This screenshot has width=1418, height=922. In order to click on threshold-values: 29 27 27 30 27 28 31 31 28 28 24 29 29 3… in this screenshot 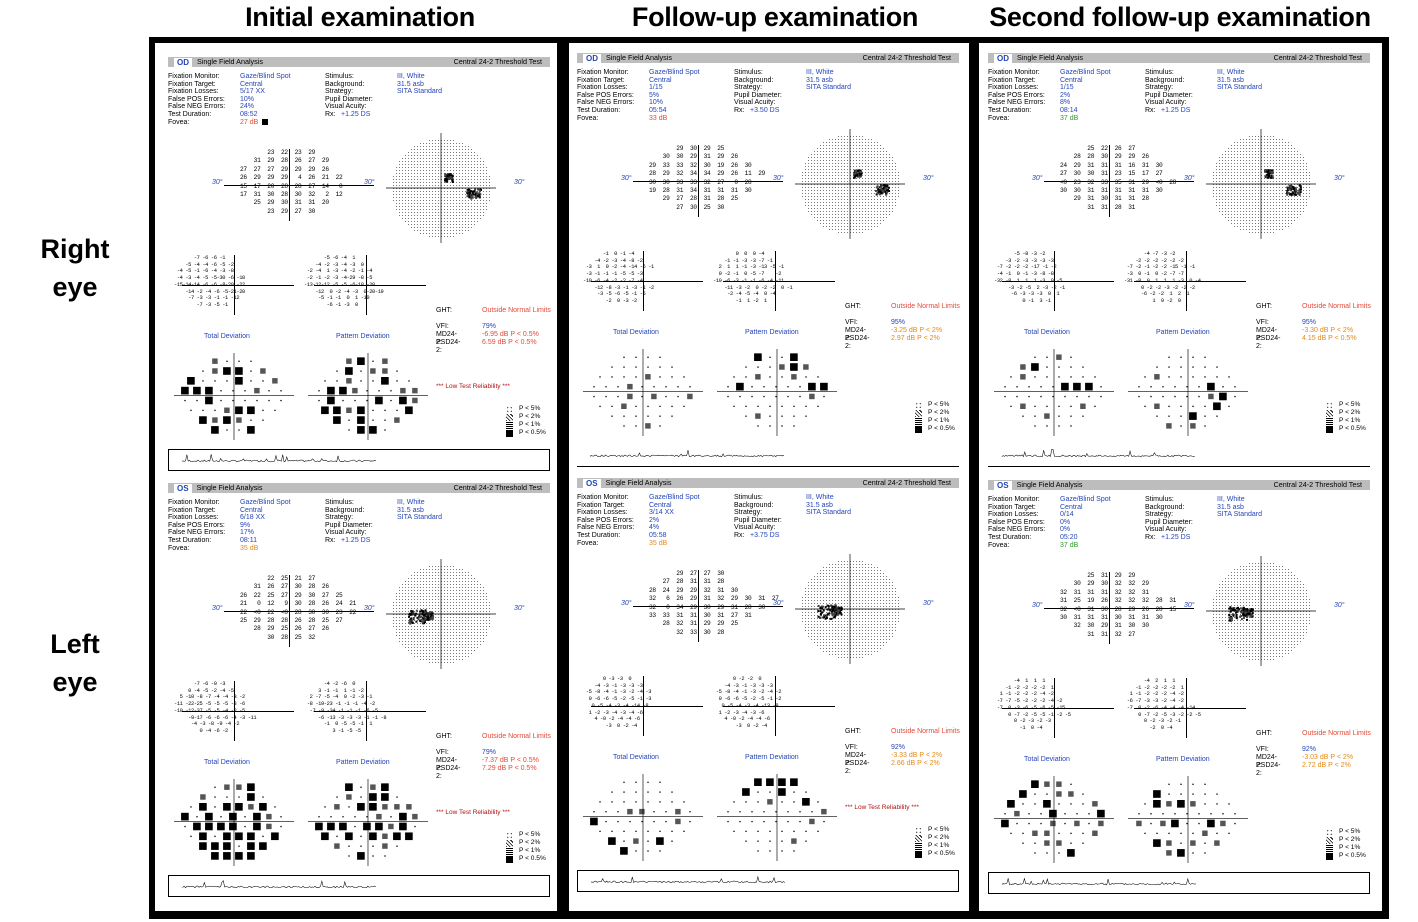, I will do `click(714, 603)`.